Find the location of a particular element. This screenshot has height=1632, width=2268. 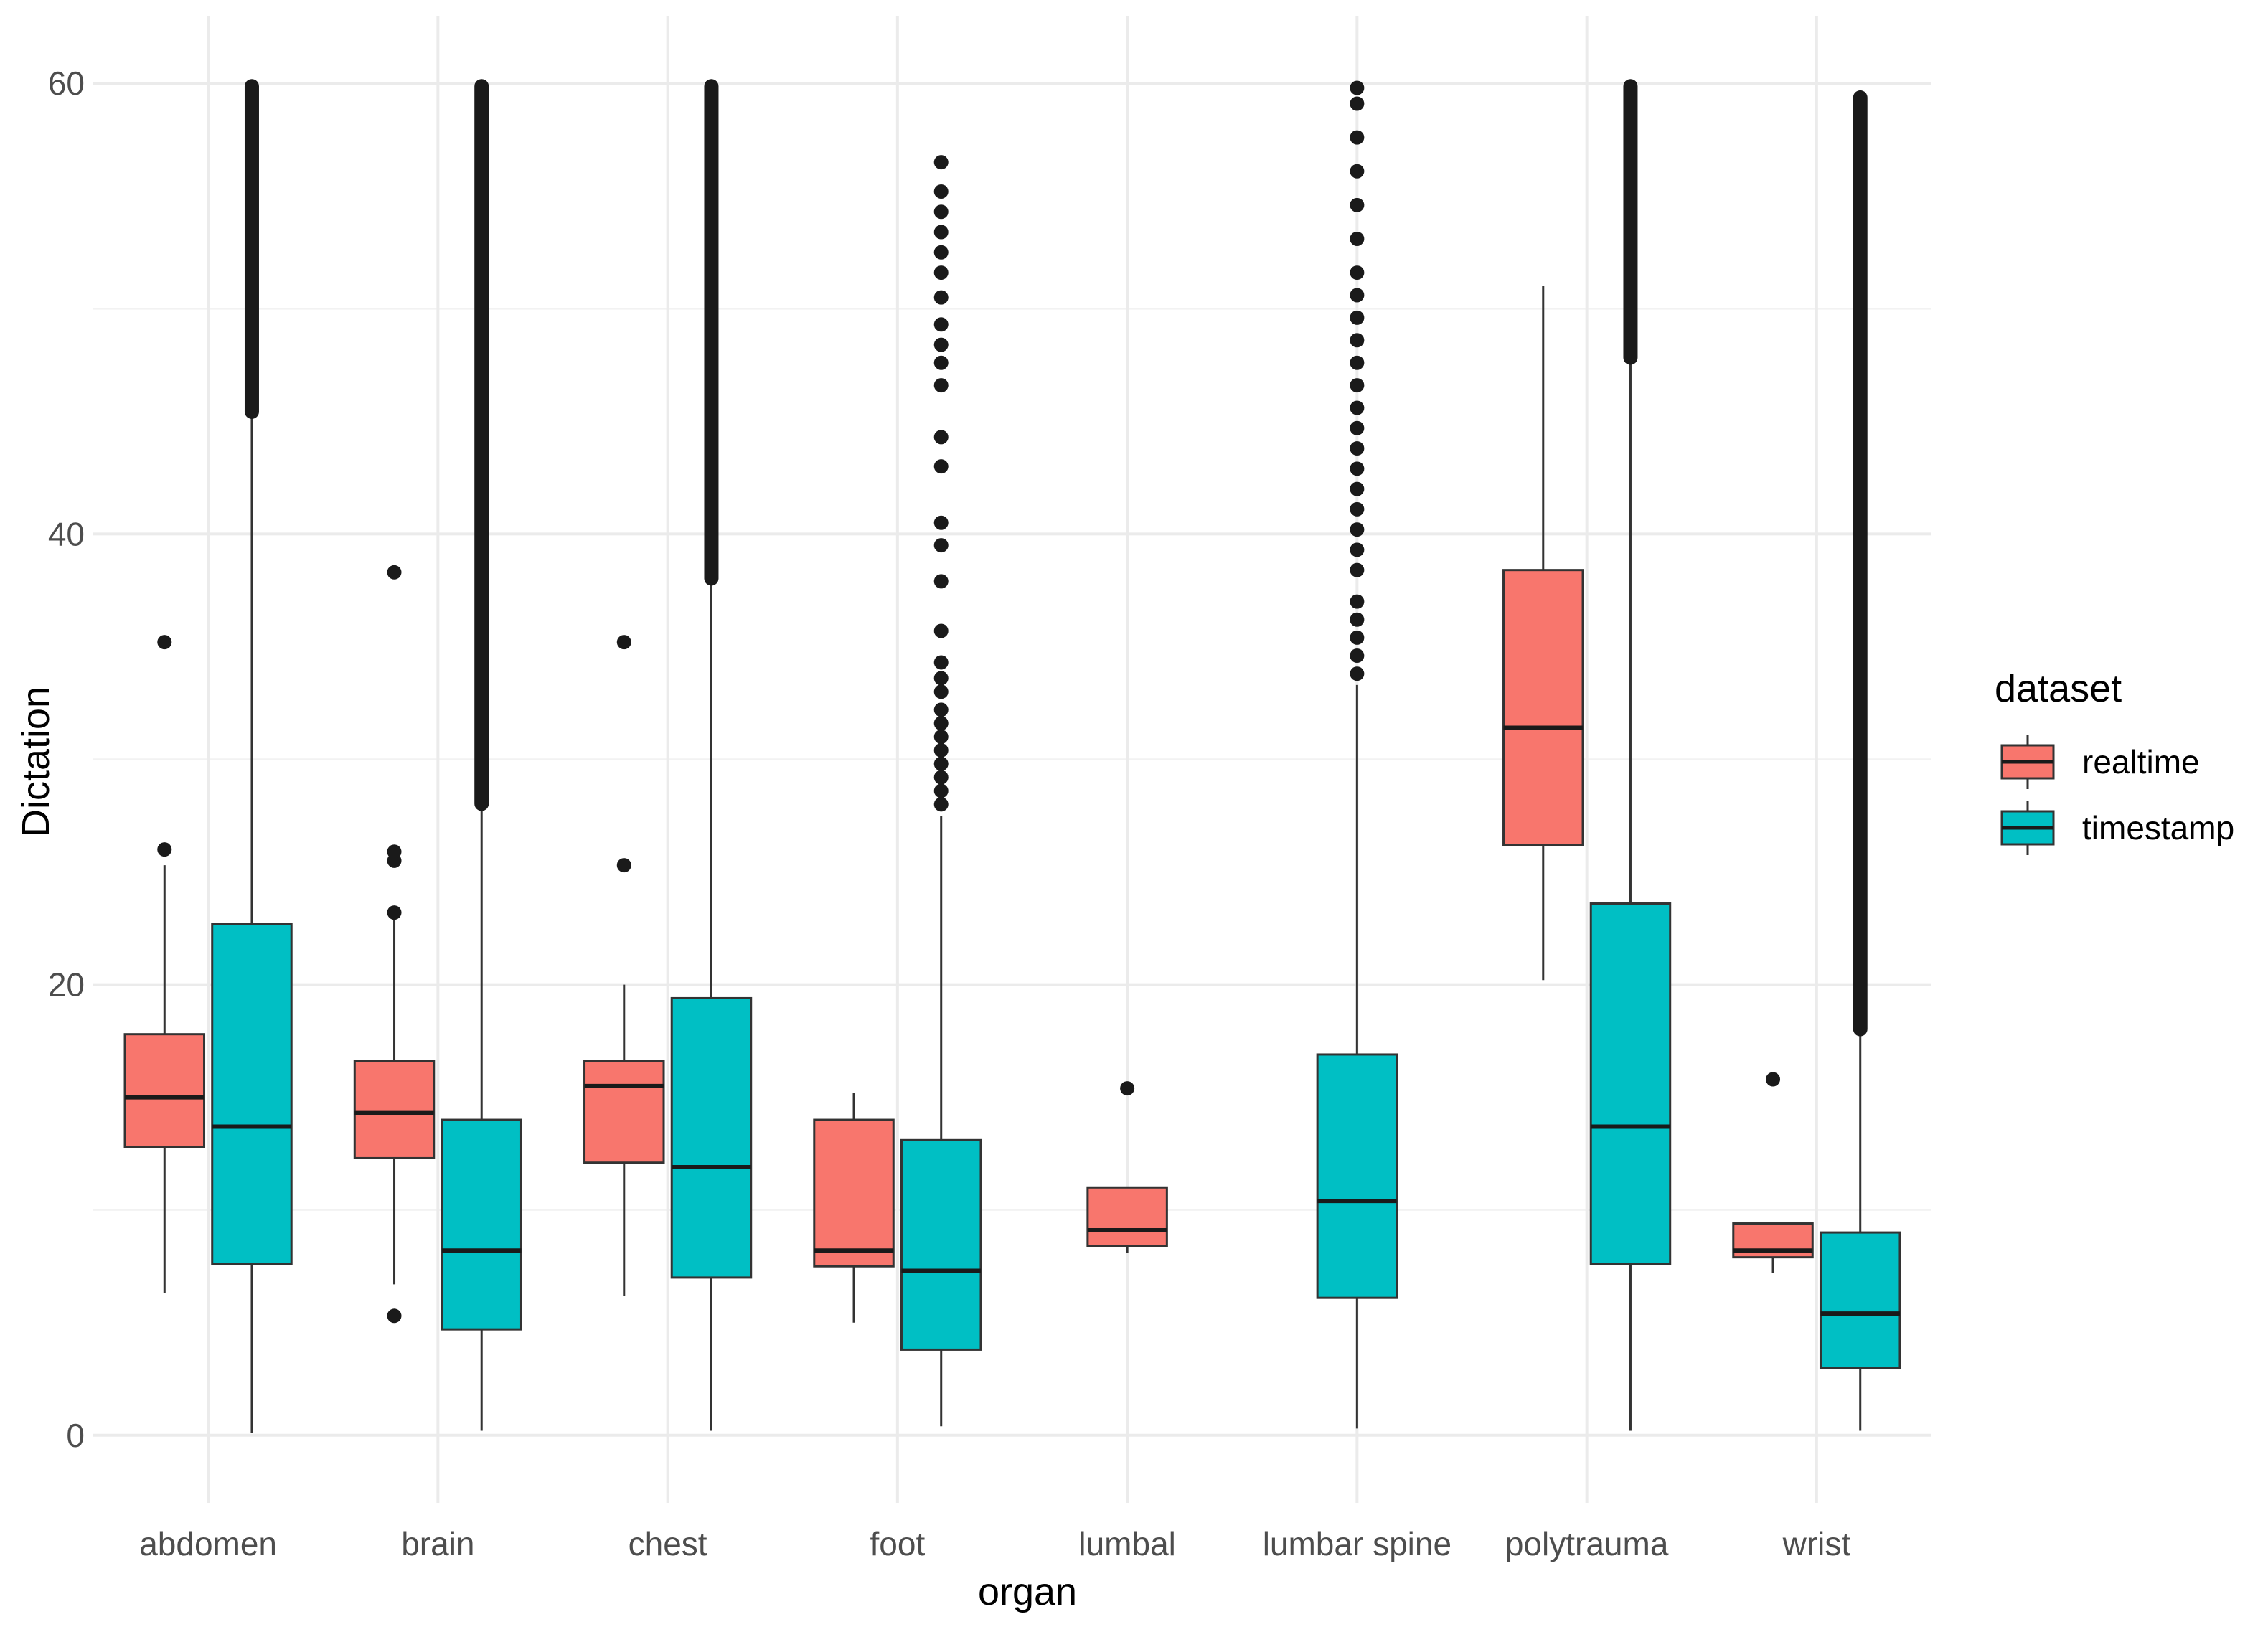

x-tick-label: lumbal is located at coordinates (1127, 1543).